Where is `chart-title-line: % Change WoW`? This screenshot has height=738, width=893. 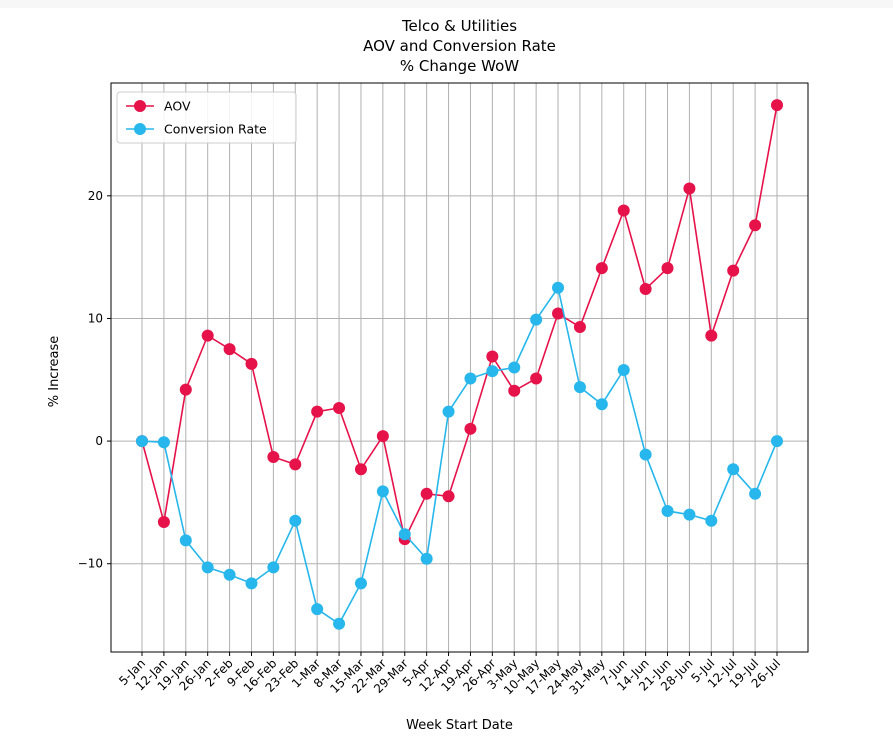
chart-title-line: % Change WoW is located at coordinates (459, 66).